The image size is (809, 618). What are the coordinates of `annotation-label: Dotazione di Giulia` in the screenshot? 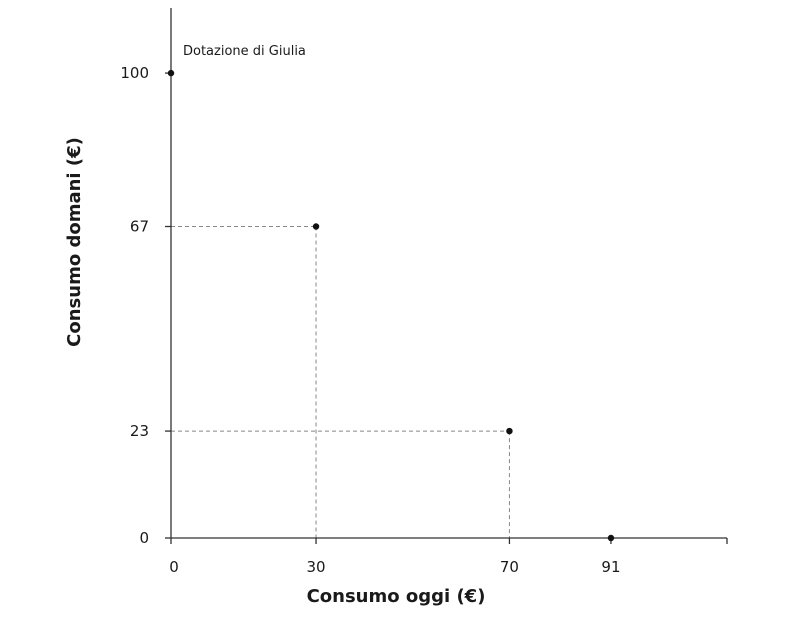 It's located at (244, 51).